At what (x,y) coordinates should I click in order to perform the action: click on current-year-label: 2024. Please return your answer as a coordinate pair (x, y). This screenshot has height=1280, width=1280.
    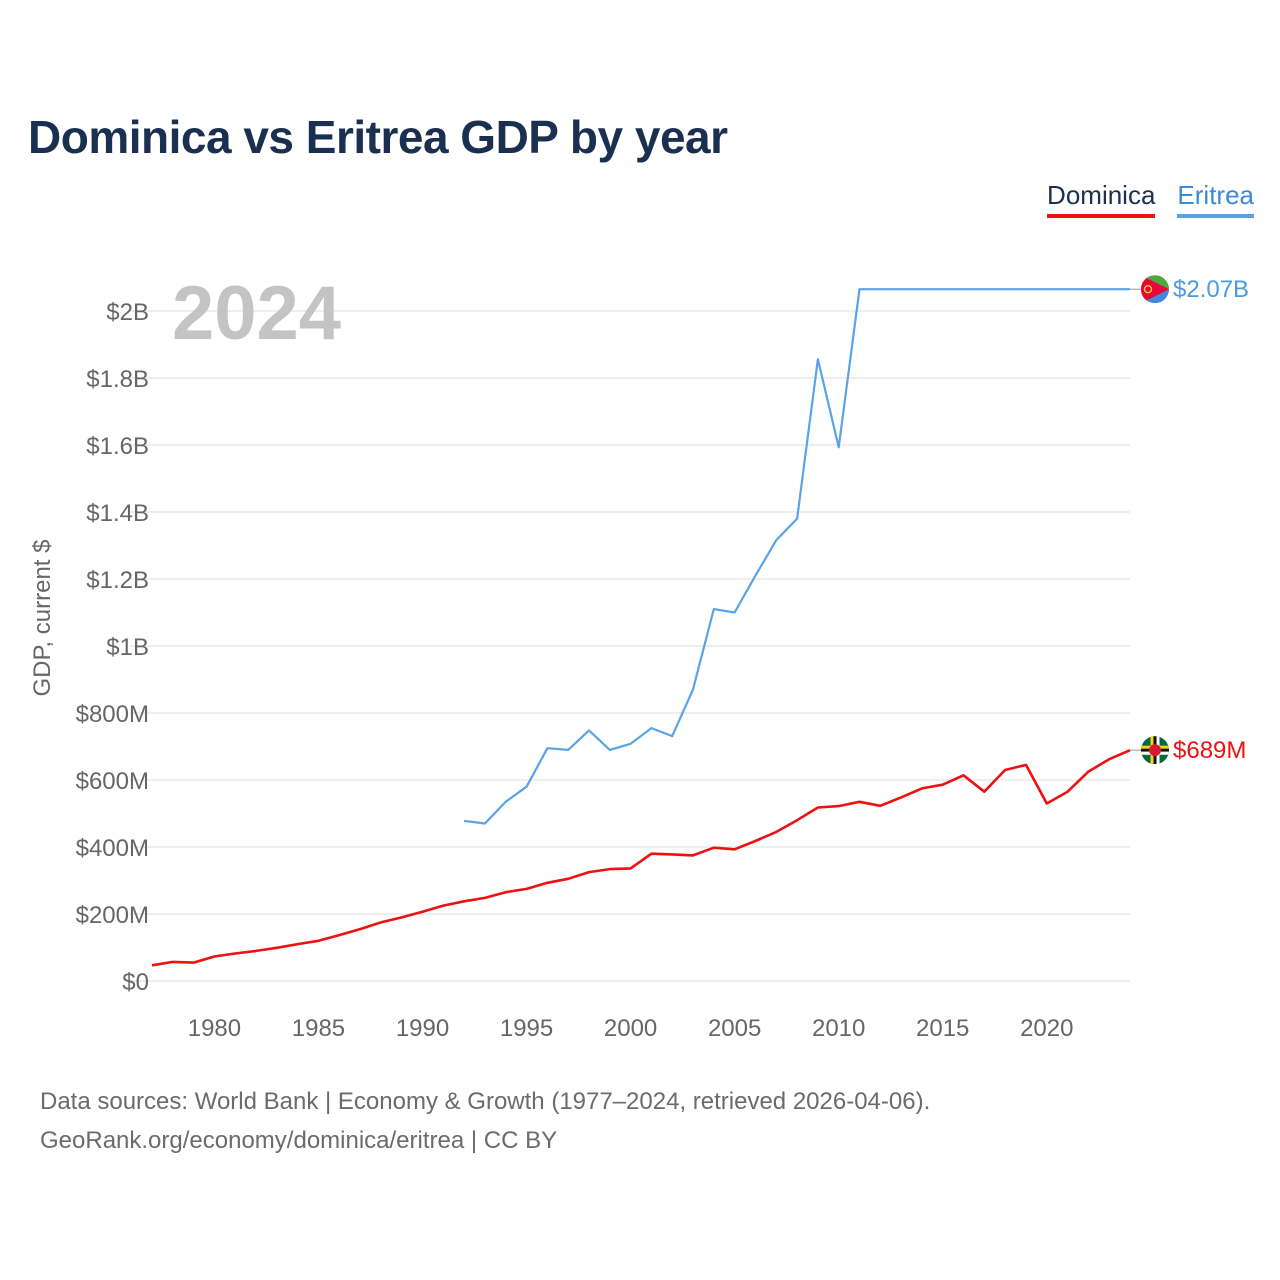
    Looking at the image, I should click on (256, 313).